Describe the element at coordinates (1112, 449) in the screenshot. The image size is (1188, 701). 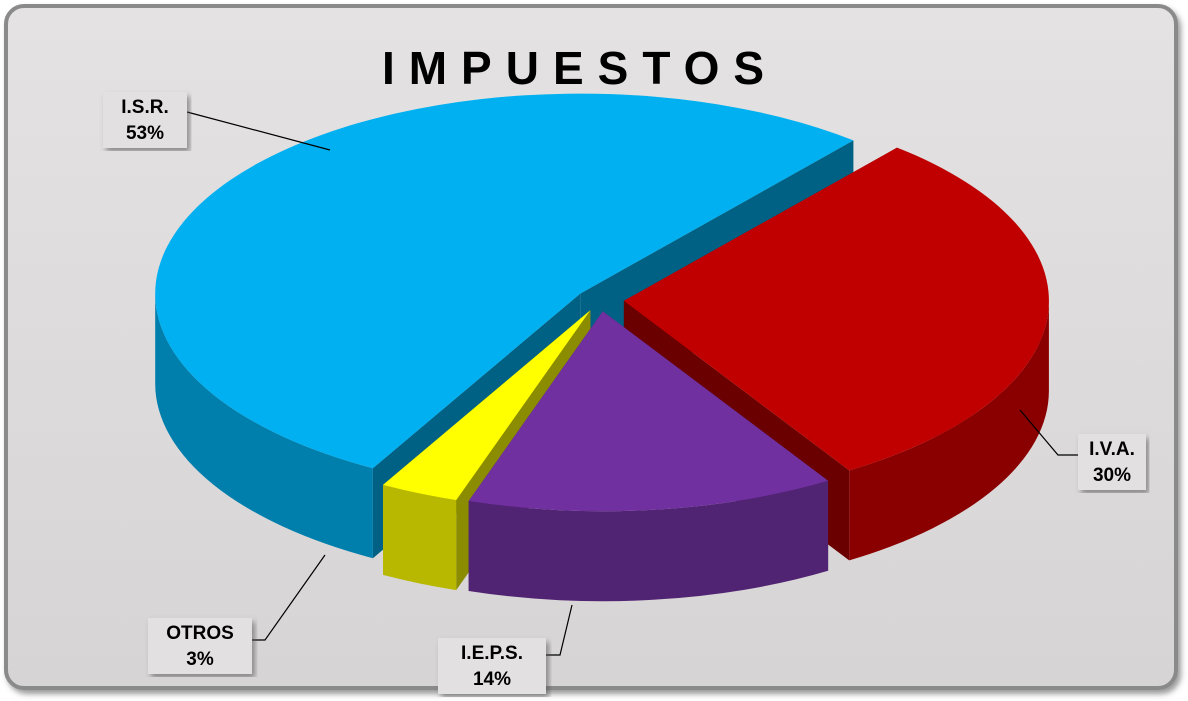
I see `category-label: I.V.A.` at that location.